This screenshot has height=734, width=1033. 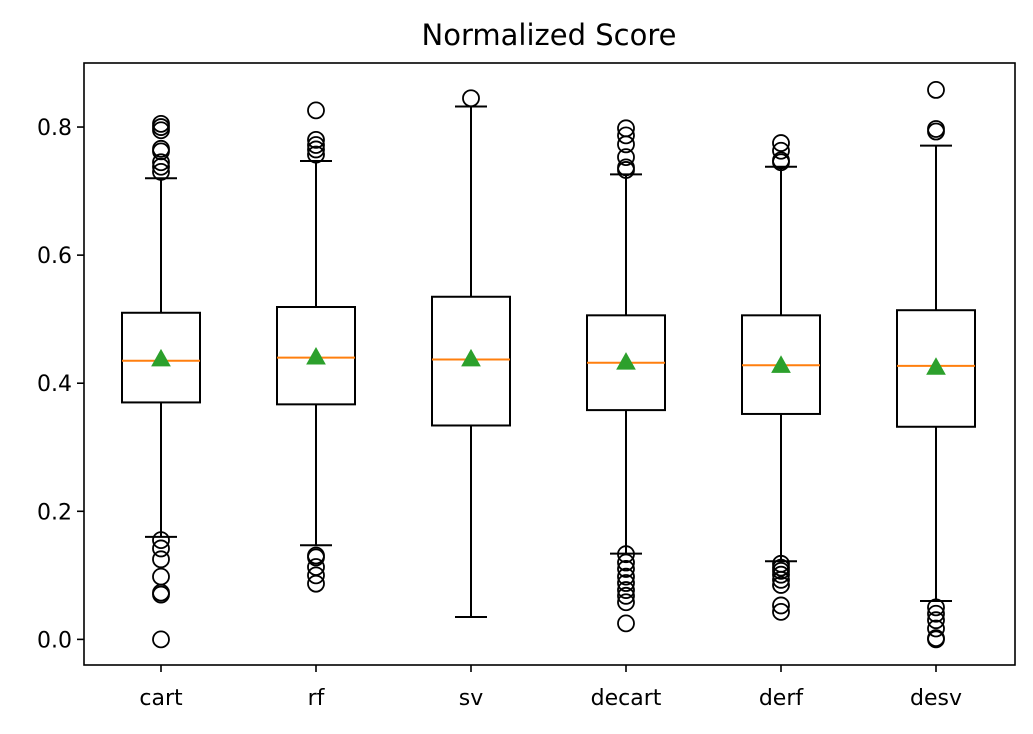 I want to click on box-group-desv, so click(x=936, y=364).